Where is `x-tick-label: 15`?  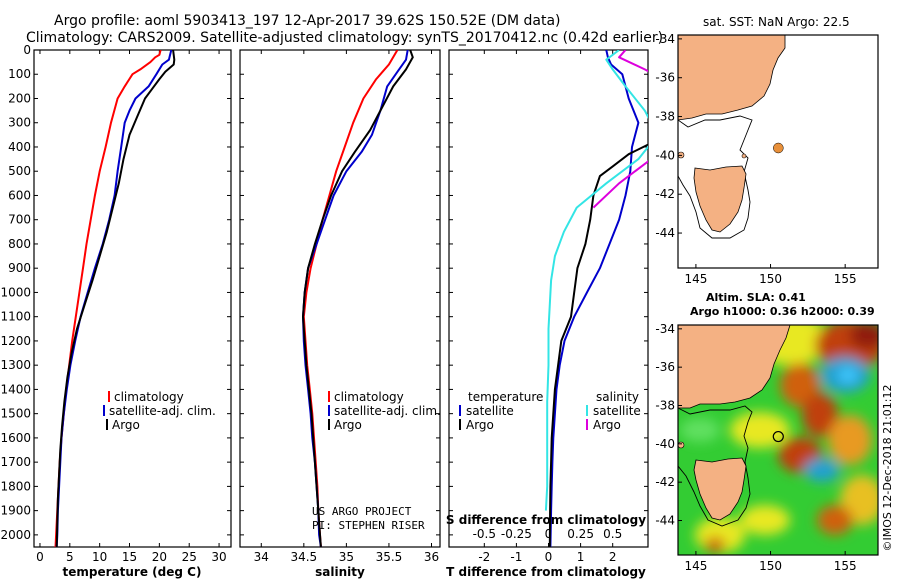 x-tick-label: 15 is located at coordinates (129, 557).